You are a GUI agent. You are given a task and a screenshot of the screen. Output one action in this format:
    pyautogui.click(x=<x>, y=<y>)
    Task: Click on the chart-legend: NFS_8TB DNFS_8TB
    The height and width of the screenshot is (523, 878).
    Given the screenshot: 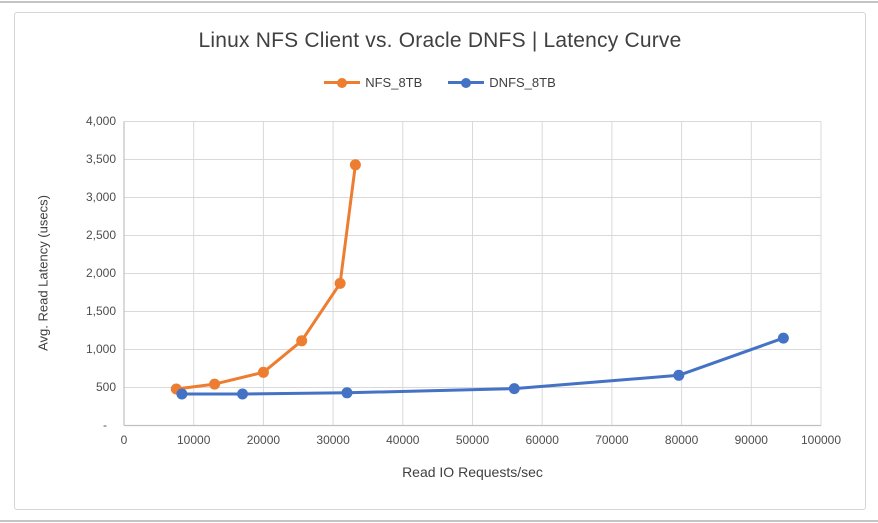 What is the action you would take?
    pyautogui.click(x=440, y=82)
    